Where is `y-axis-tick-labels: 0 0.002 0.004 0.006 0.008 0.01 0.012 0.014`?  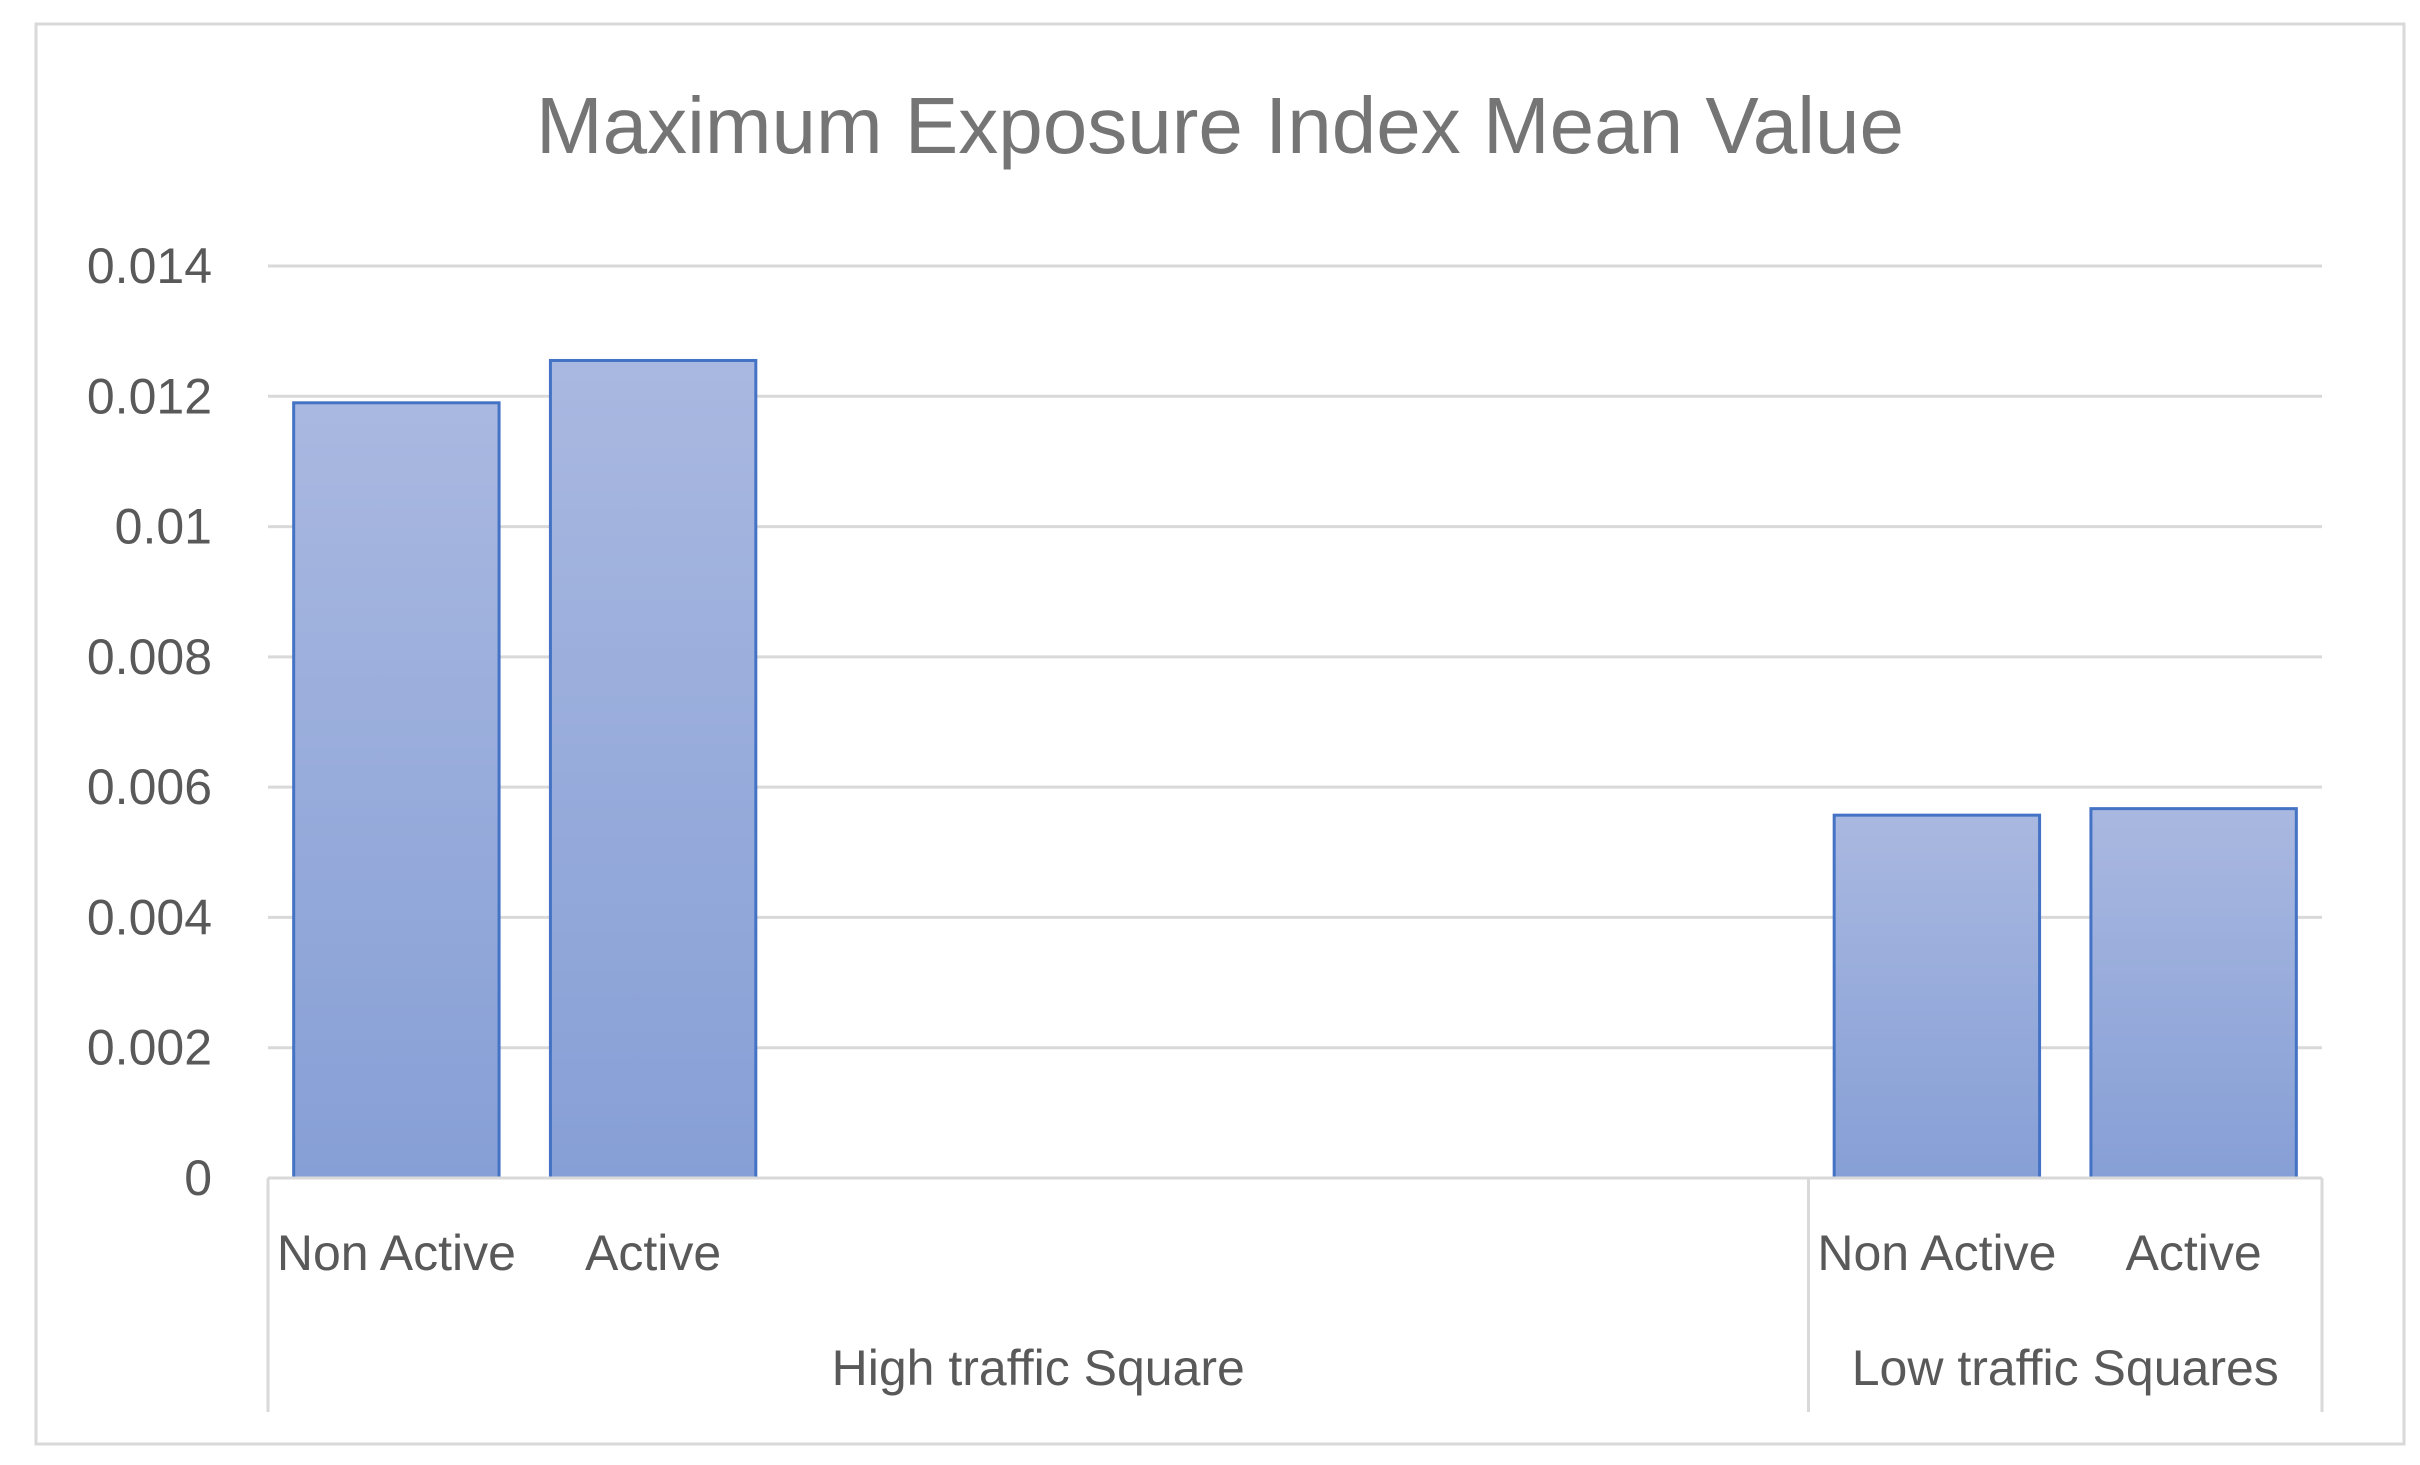 y-axis-tick-labels: 0 0.002 0.004 0.006 0.008 0.01 0.012 0.014 is located at coordinates (149, 722).